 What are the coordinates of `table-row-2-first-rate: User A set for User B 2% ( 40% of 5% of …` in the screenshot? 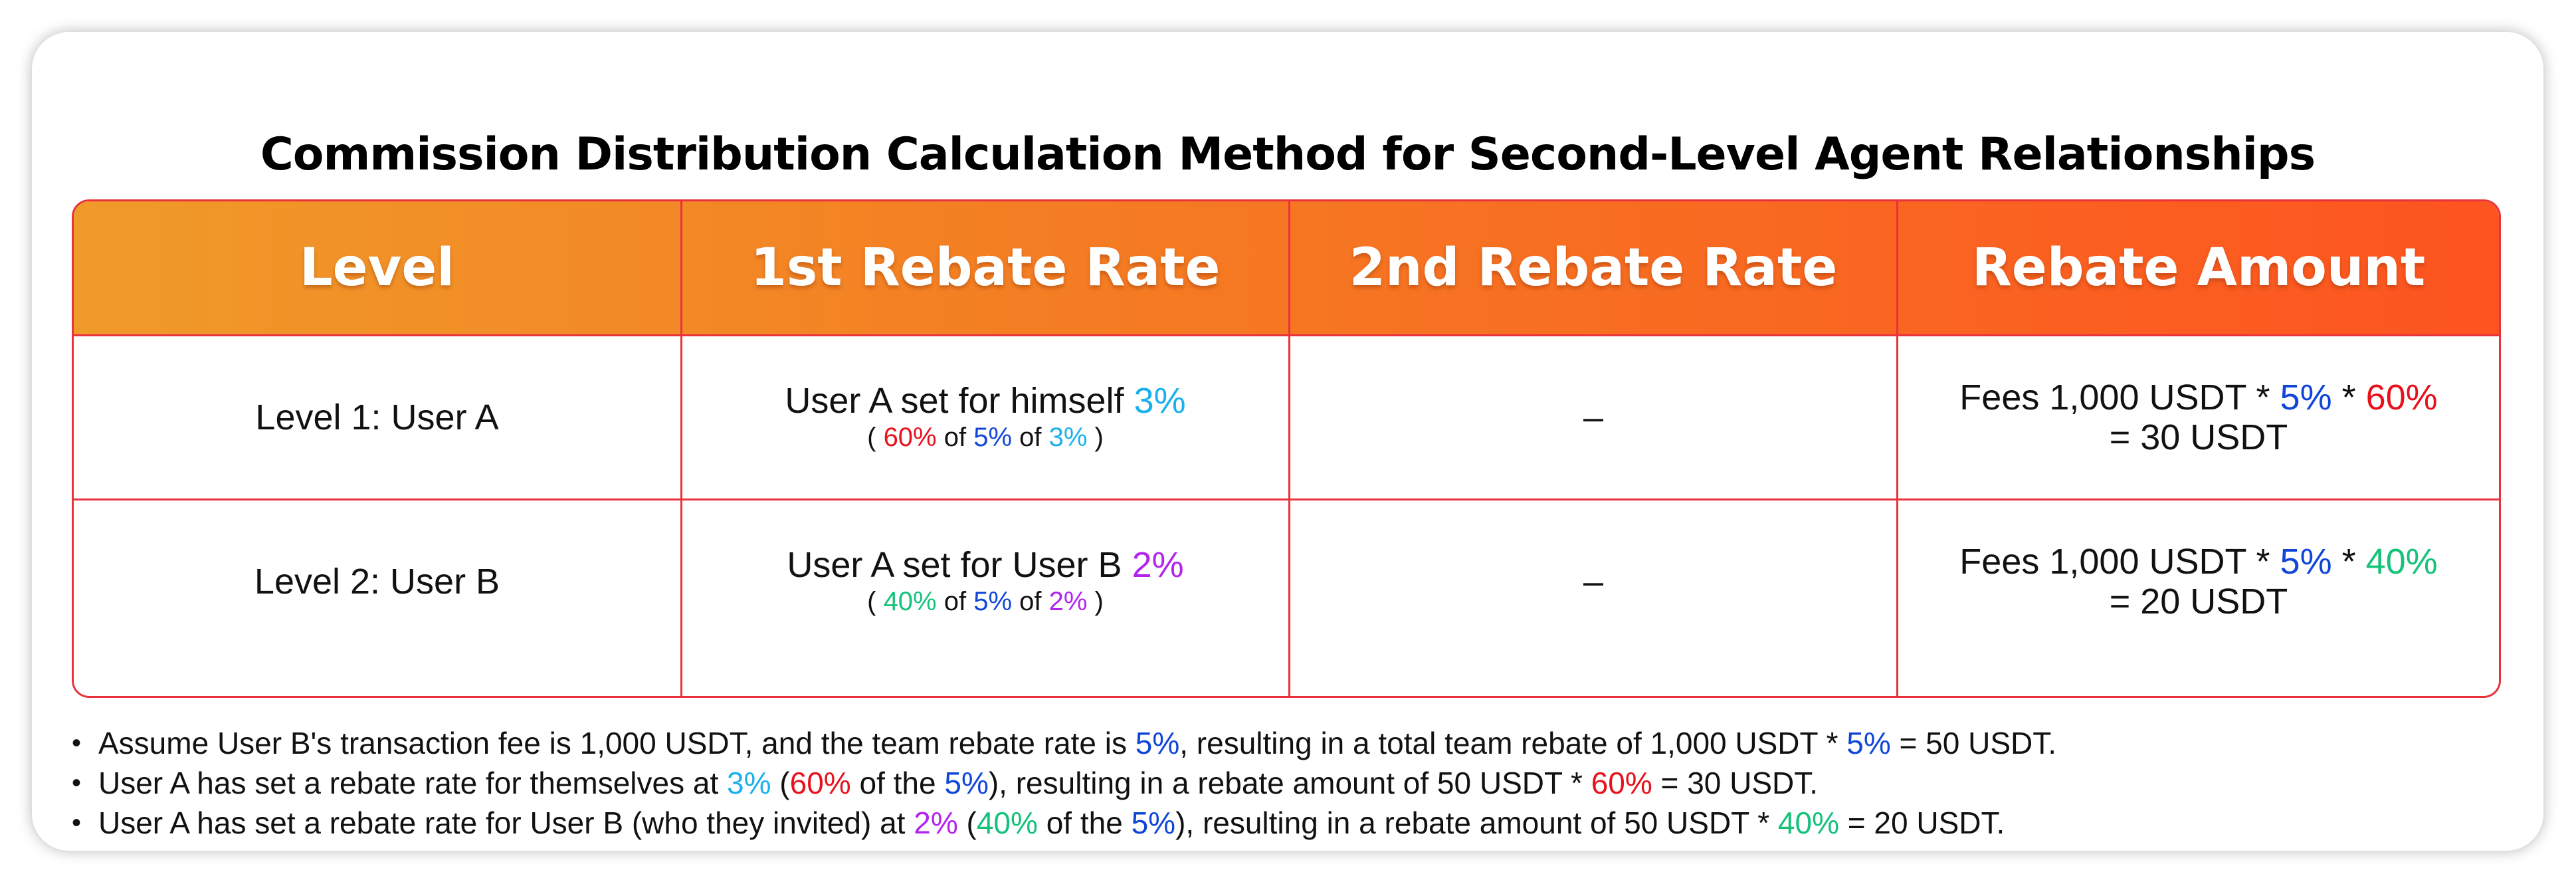 It's located at (985, 581).